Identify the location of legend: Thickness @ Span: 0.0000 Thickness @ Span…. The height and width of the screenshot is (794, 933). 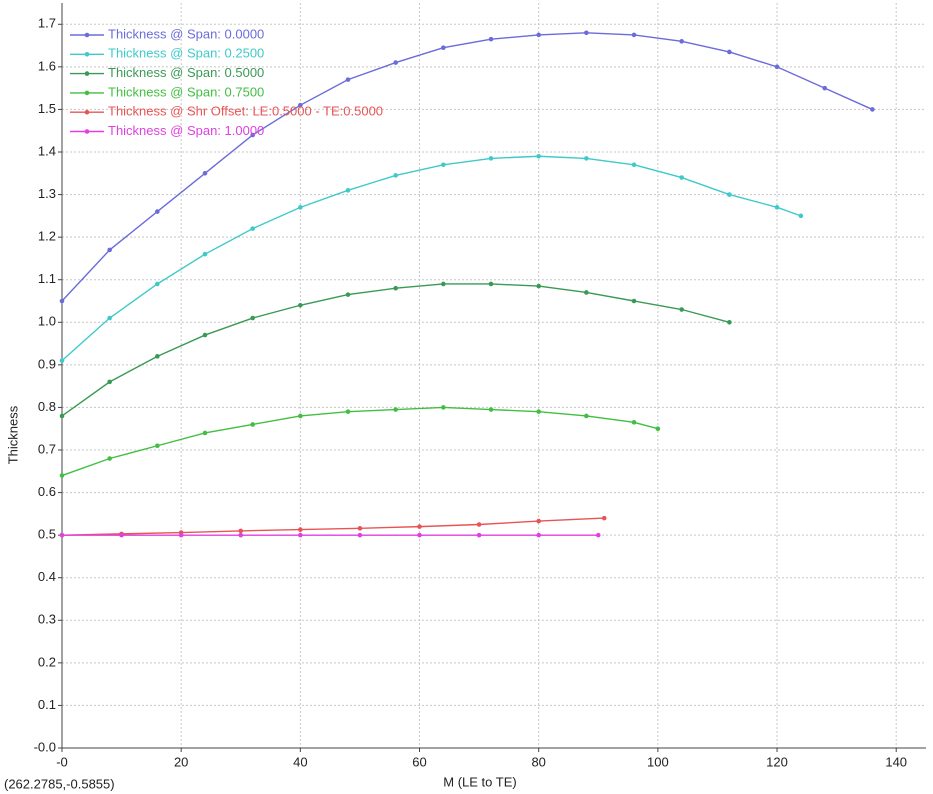
(226, 82).